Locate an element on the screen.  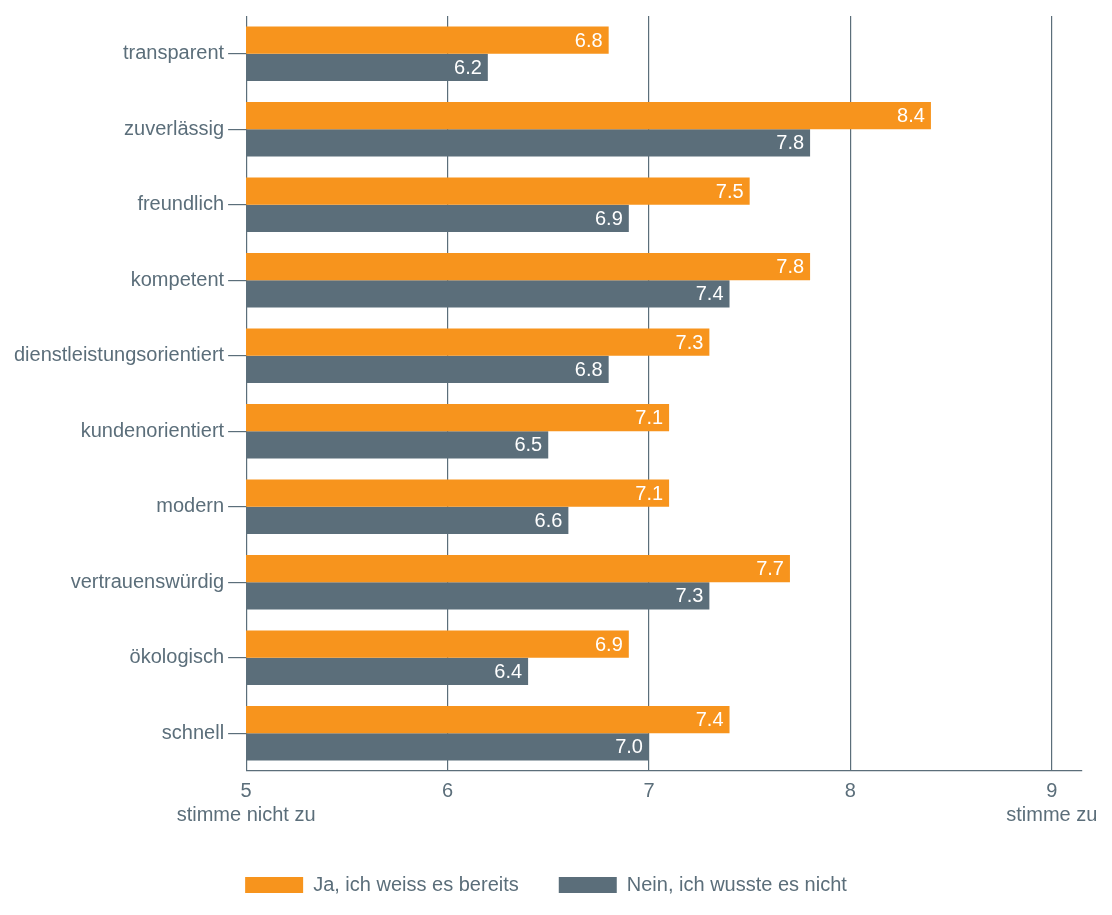
y-tick-label: kompetent is located at coordinates (177, 278).